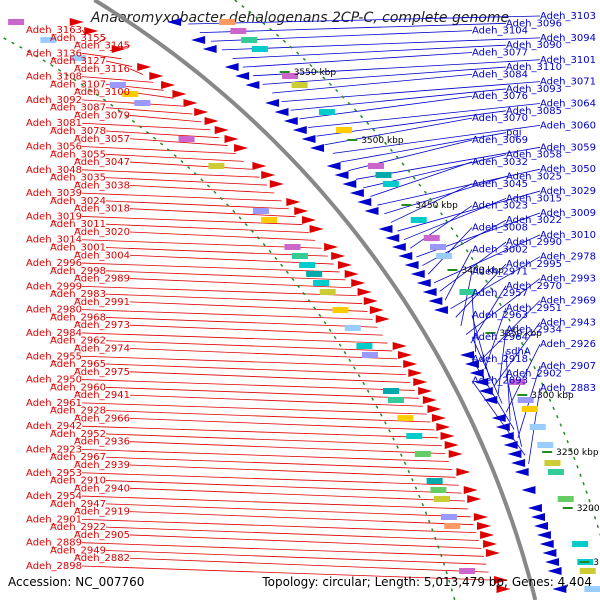 The image size is (600, 600). I want to click on right-gene-label: Adeh_3060, so click(568, 125).